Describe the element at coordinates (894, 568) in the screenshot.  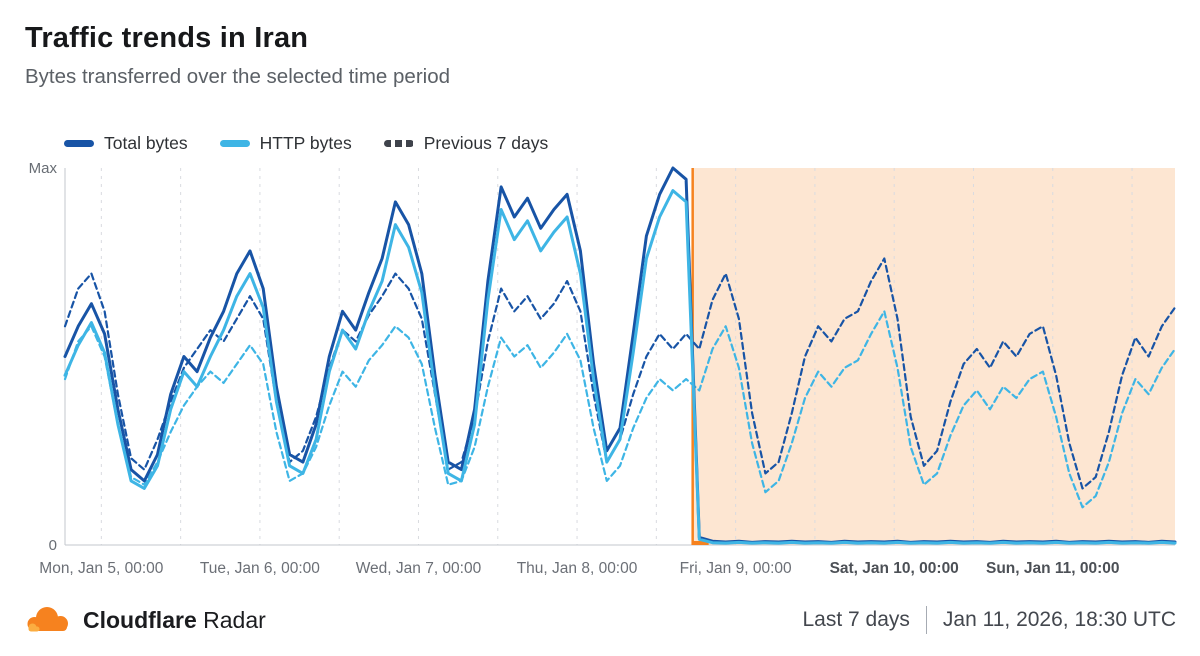
I see `svg-text: Sat, Jan 10, 00:00` at that location.